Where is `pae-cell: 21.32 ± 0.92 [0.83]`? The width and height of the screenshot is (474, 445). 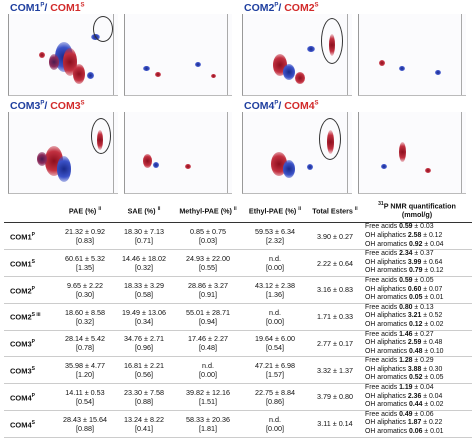 pae-cell: 21.32 ± 0.92 [0.83] is located at coordinates (85, 236).